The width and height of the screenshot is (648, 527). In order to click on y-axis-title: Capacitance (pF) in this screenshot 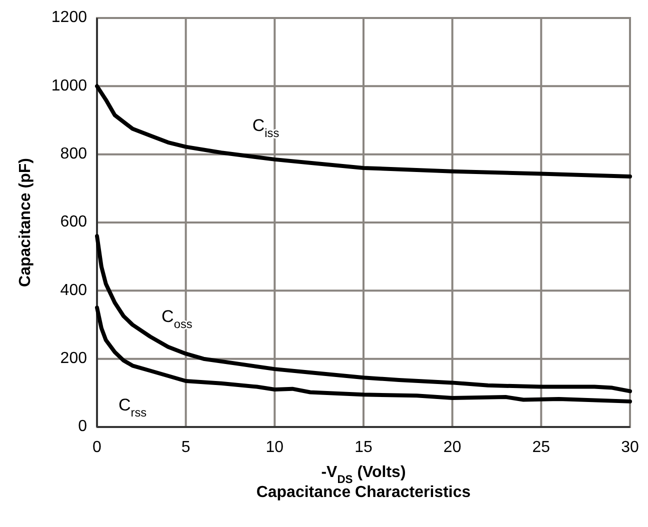, I will do `click(25, 222)`.